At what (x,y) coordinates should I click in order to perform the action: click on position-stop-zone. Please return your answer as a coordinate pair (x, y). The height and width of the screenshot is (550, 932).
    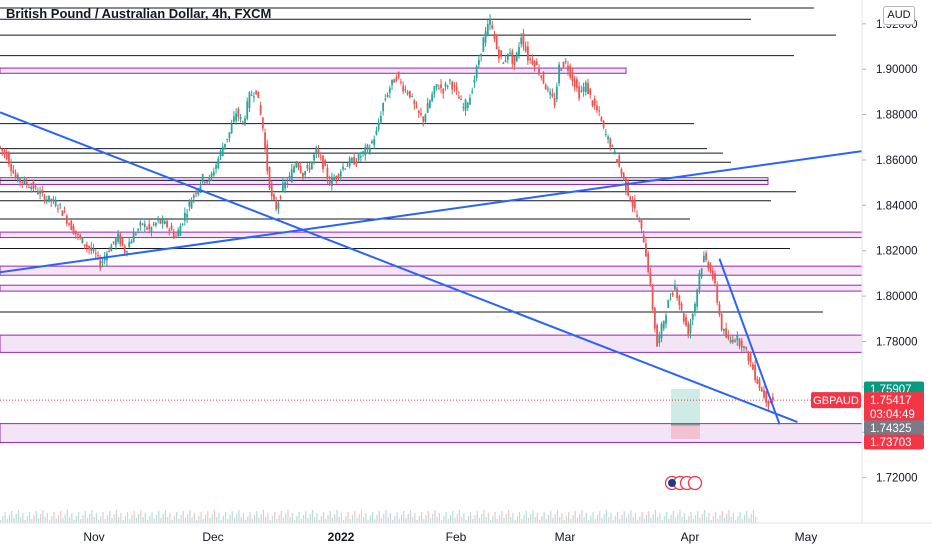
    Looking at the image, I should click on (685, 431).